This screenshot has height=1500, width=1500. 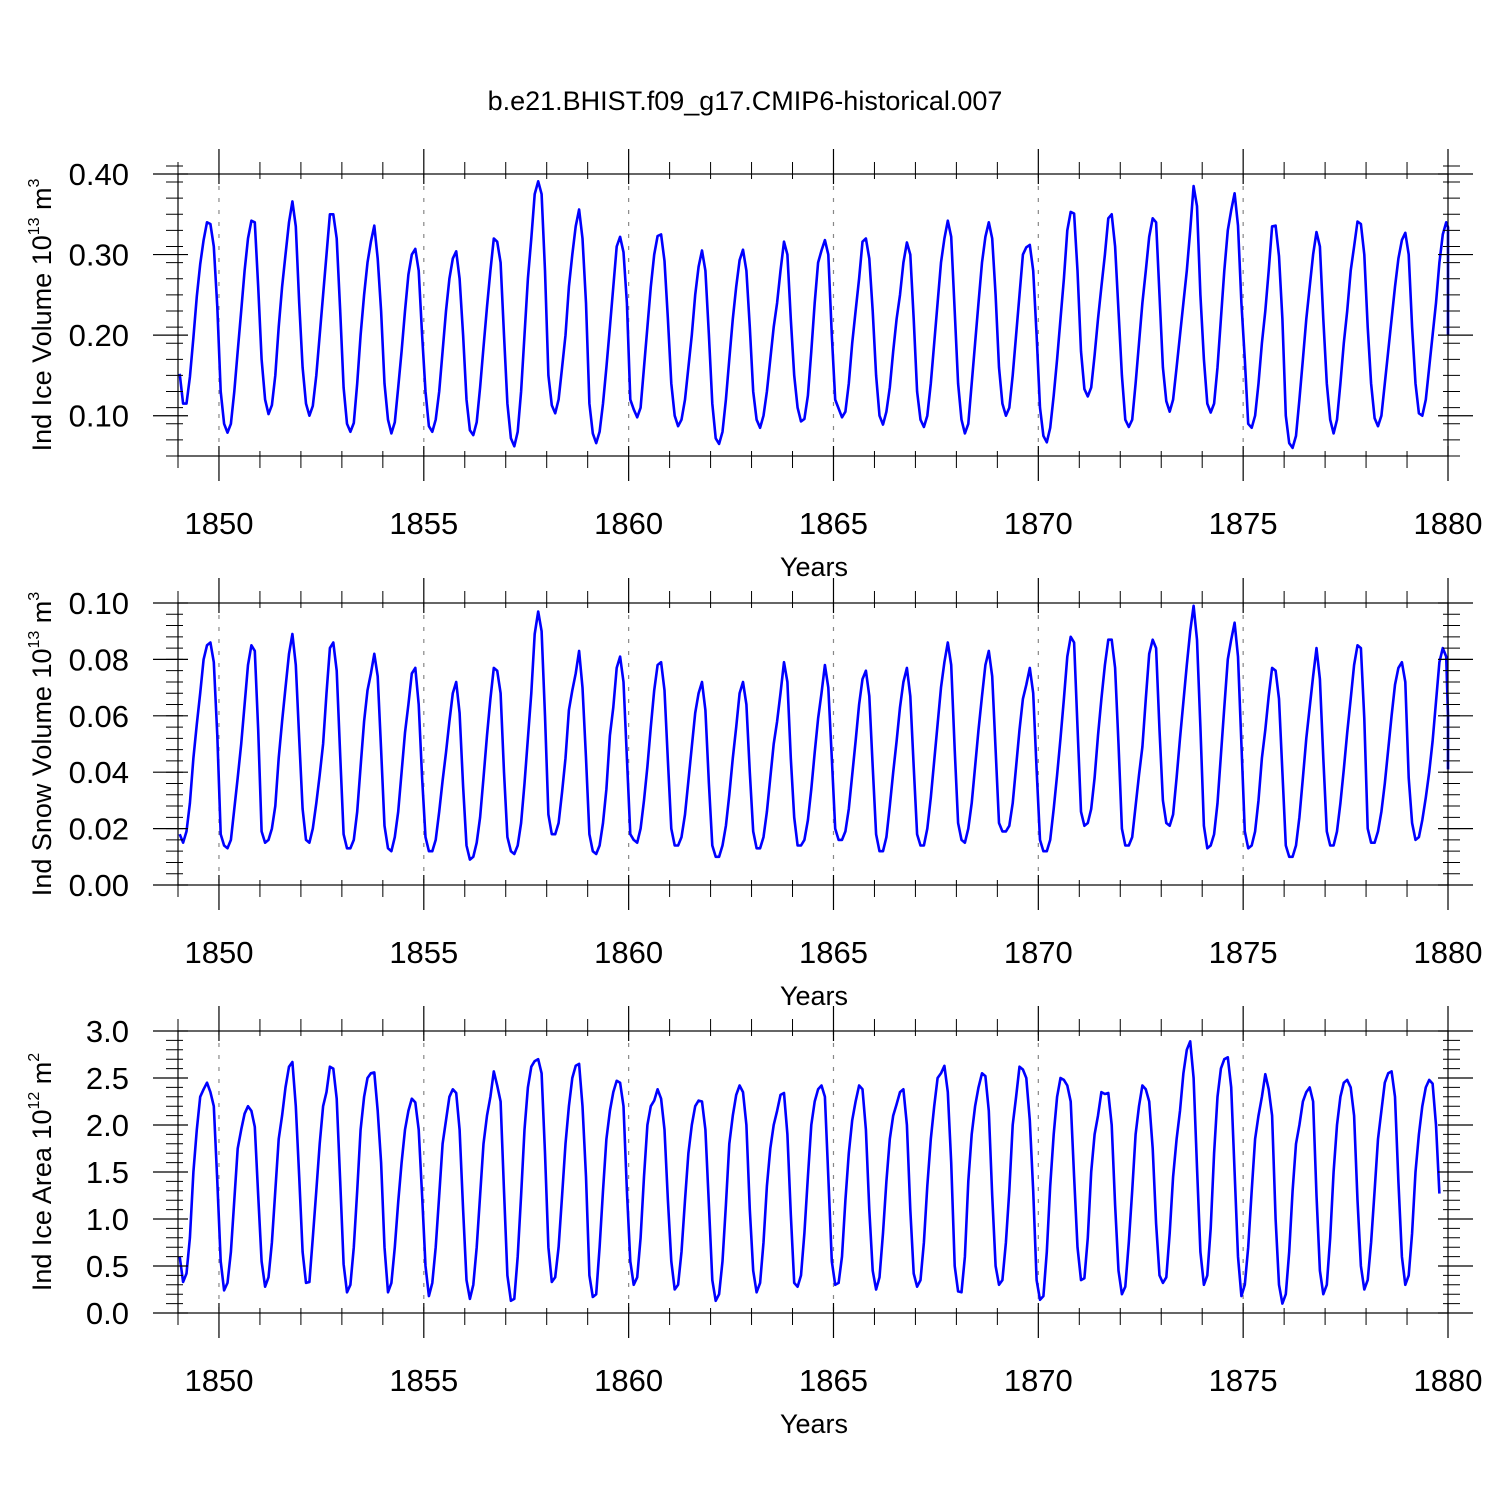 I want to click on y-tick-label: 0.00, so click(x=99, y=885).